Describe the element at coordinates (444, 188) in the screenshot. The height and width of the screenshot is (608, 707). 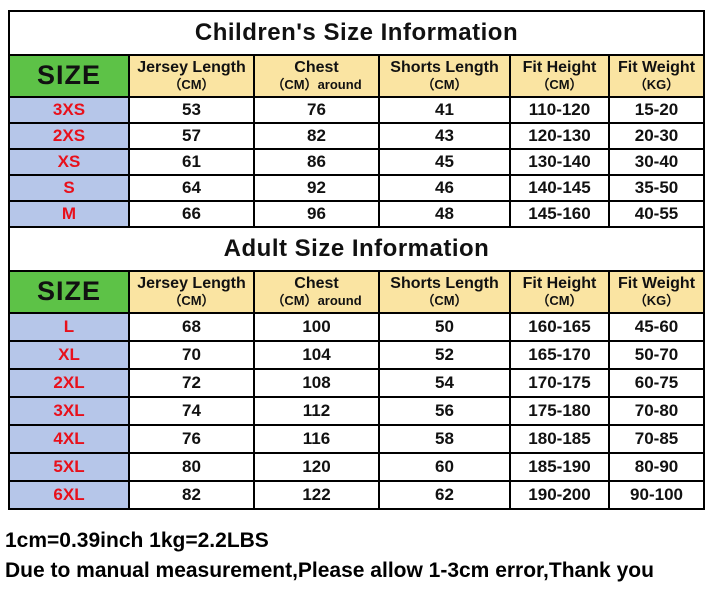
I see `value-cell: 46` at that location.